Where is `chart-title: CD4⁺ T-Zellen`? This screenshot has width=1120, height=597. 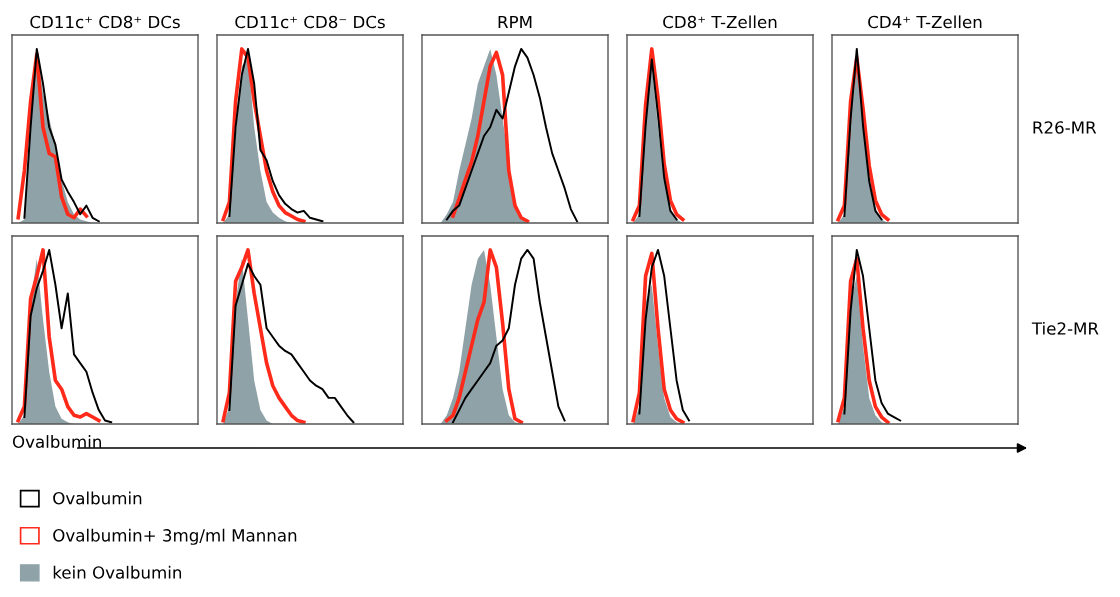
chart-title: CD4⁺ T-Zellen is located at coordinates (925, 22).